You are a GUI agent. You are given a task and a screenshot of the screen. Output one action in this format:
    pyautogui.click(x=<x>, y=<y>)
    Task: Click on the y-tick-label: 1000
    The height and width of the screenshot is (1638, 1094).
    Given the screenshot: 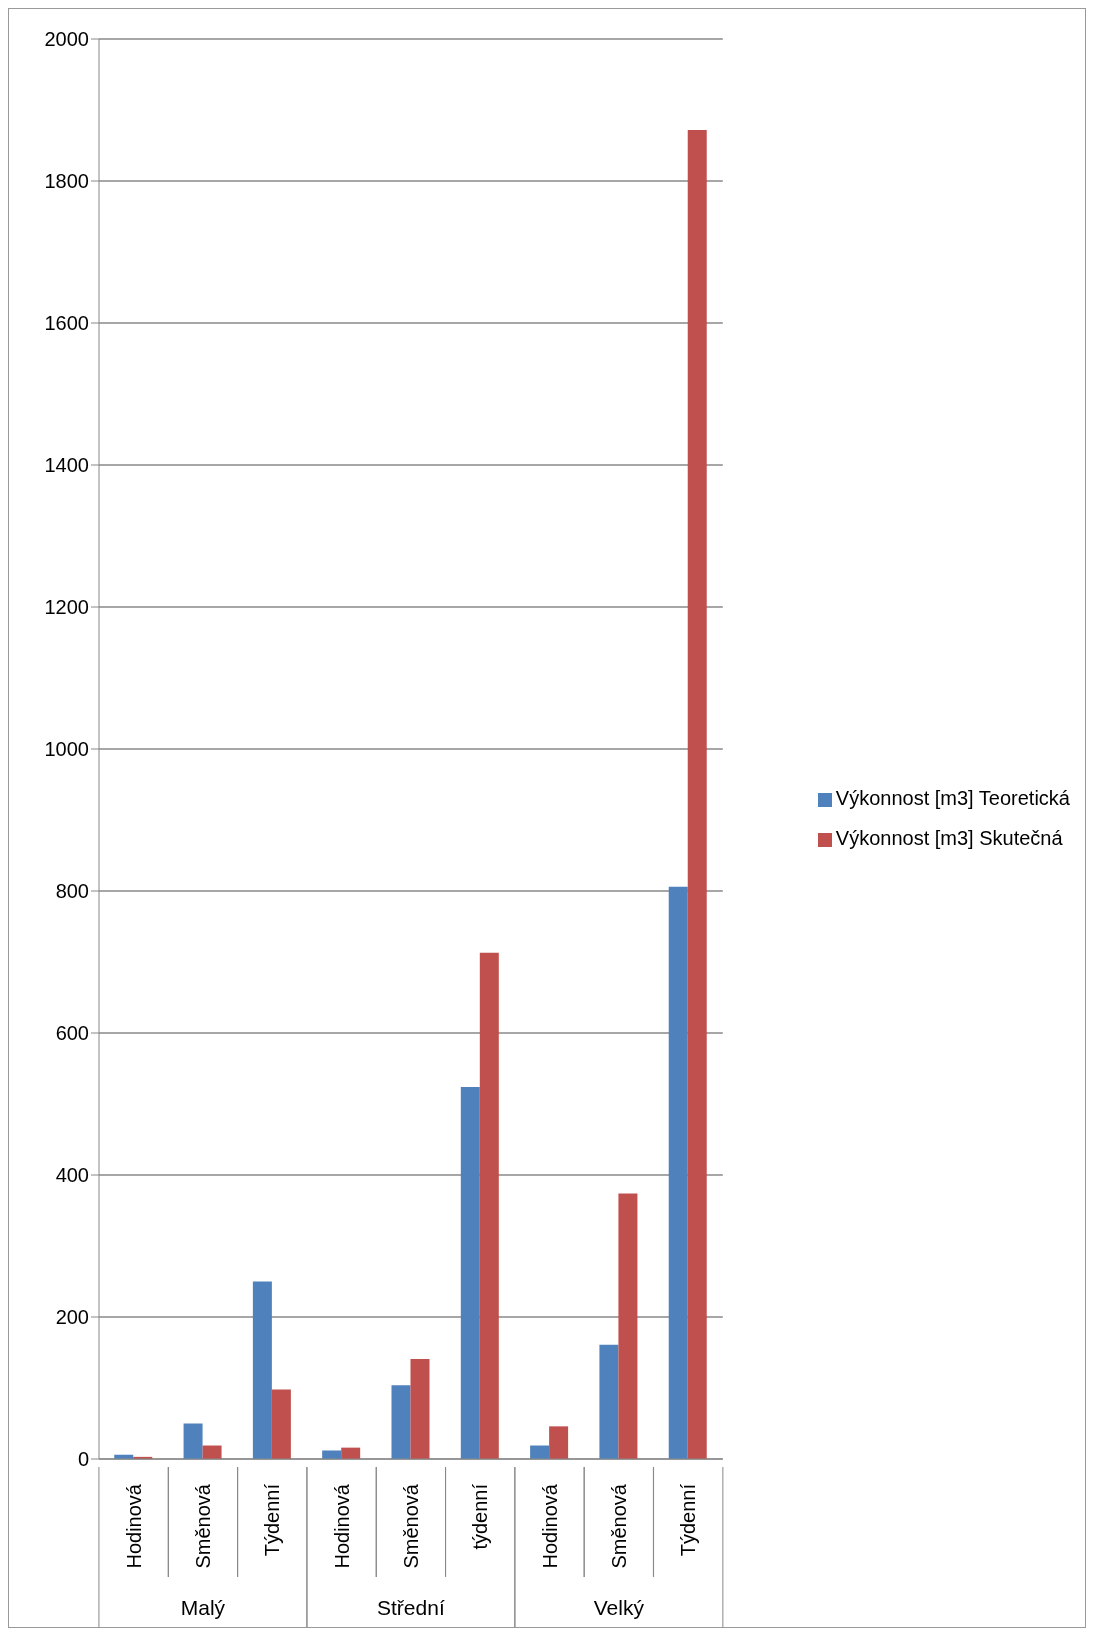 What is the action you would take?
    pyautogui.click(x=66, y=749)
    